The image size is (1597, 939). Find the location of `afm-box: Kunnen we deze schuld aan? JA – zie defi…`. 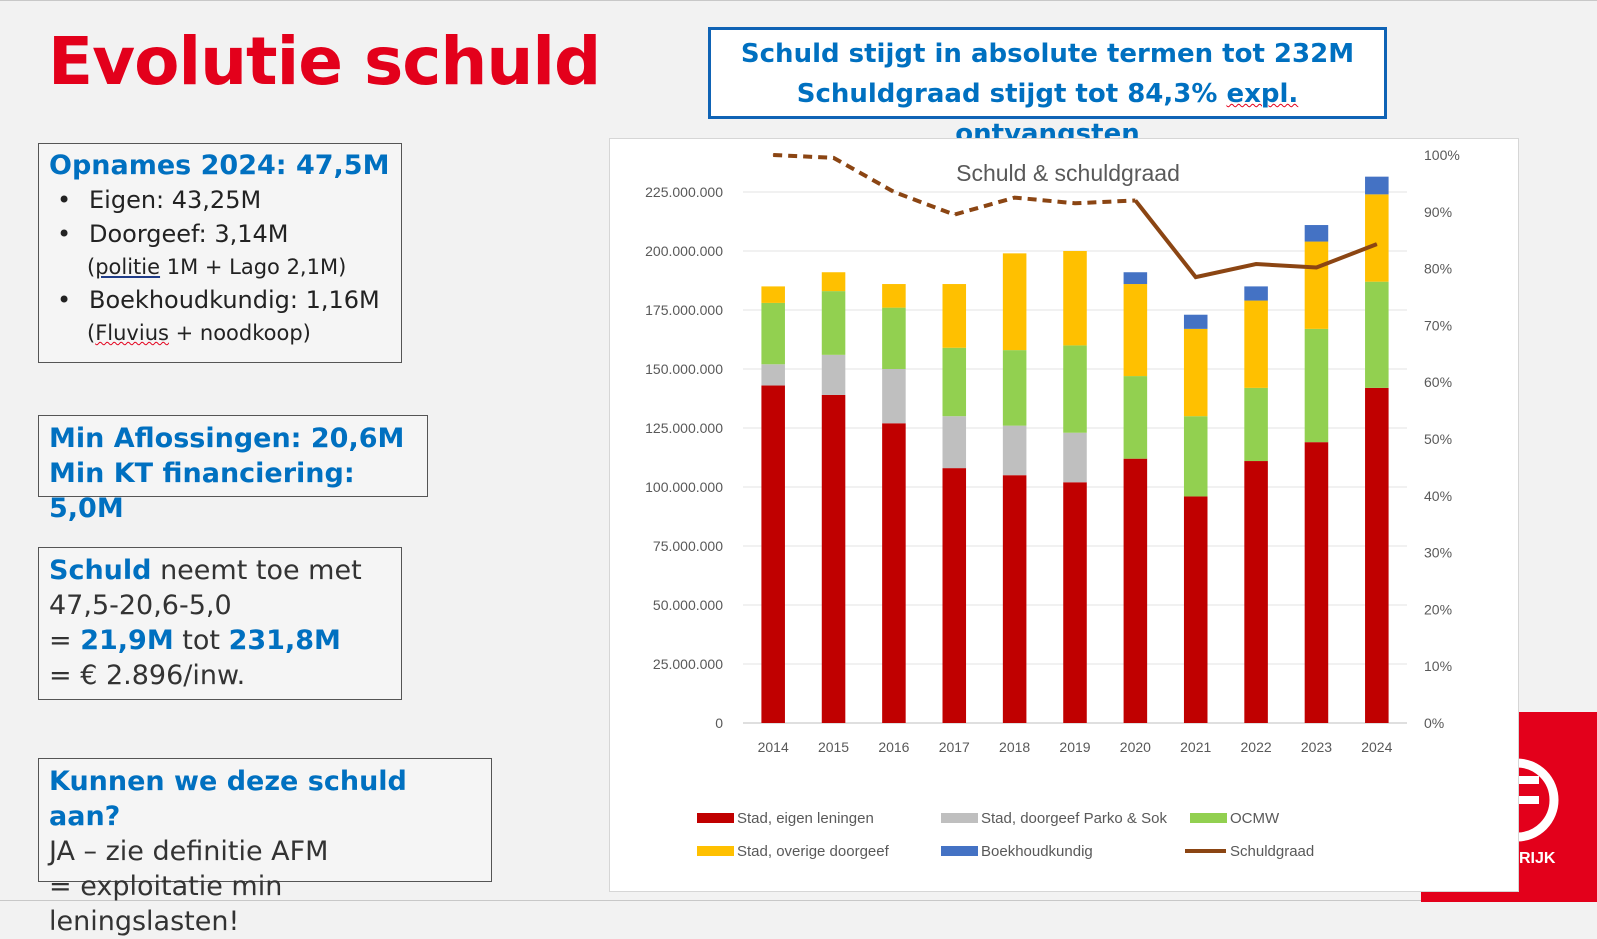

afm-box: Kunnen we deze schuld aan? JA – zie defi… is located at coordinates (265, 847).